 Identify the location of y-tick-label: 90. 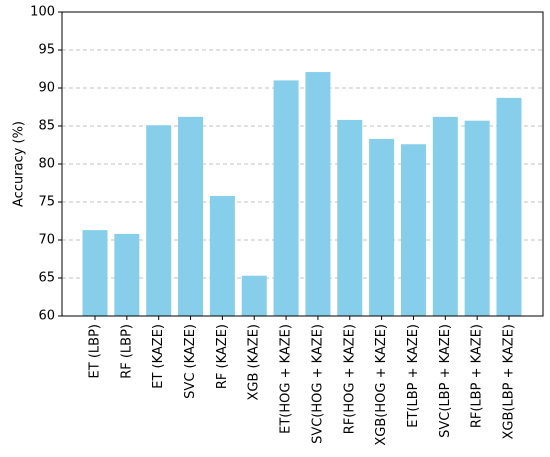
(46, 88).